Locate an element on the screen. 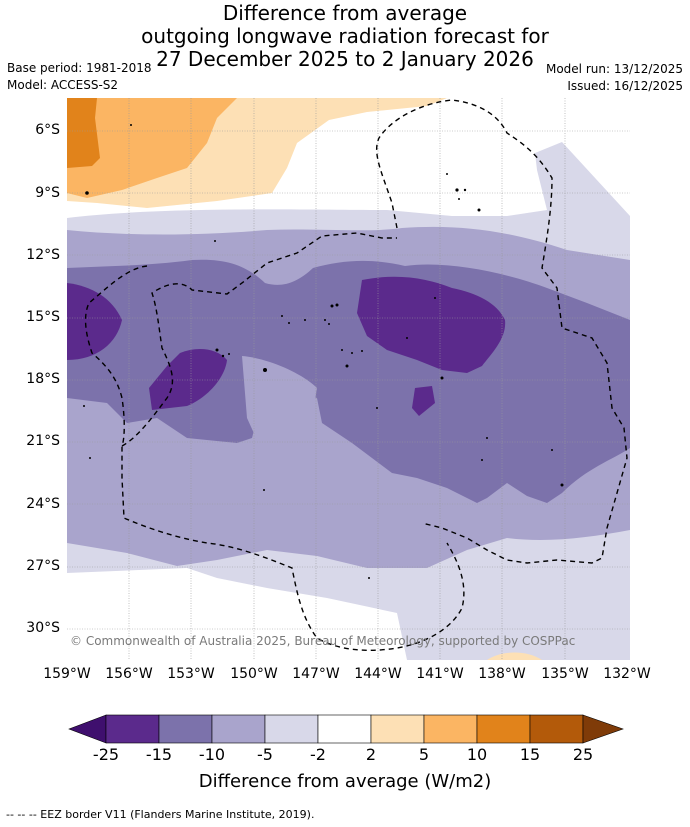 This screenshot has height=827, width=690. lat-label: 18°S is located at coordinates (43, 379).